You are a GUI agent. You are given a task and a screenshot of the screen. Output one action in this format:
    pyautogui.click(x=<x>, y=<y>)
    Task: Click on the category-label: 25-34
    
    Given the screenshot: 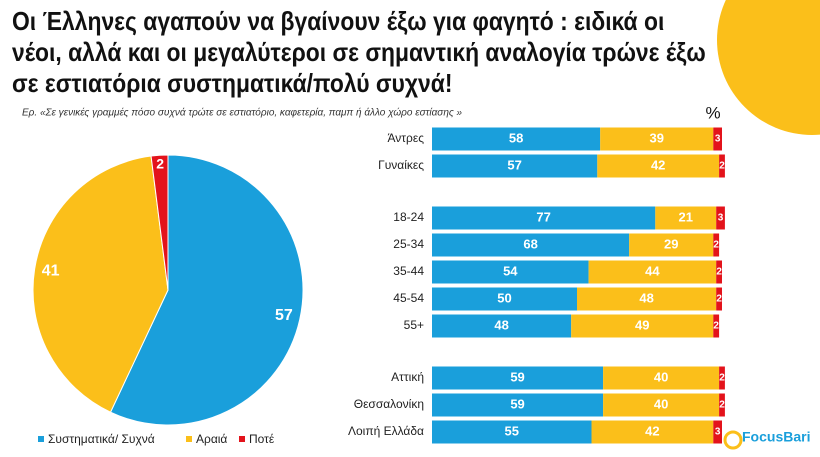 What is the action you would take?
    pyautogui.click(x=408, y=244)
    